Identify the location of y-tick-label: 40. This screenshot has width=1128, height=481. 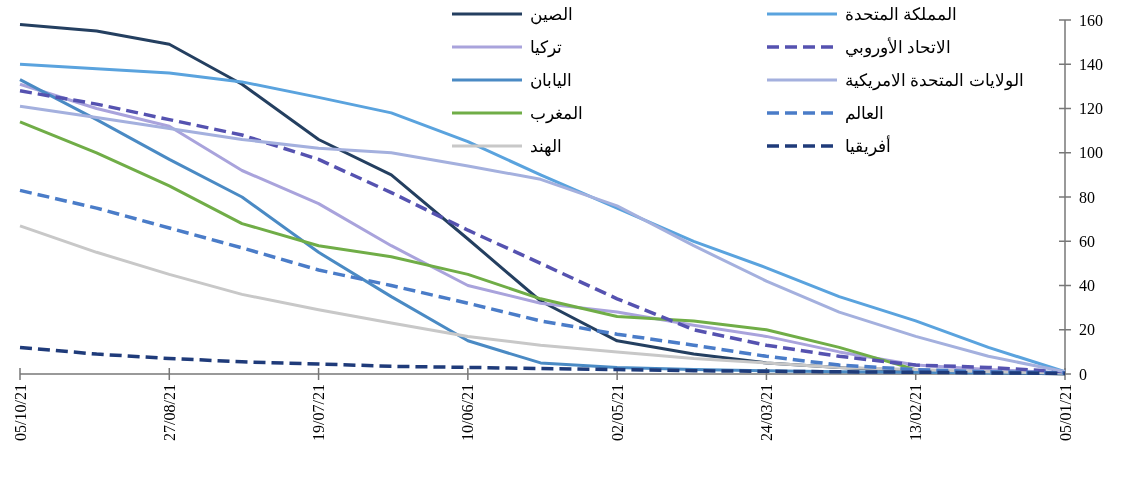
(1087, 285).